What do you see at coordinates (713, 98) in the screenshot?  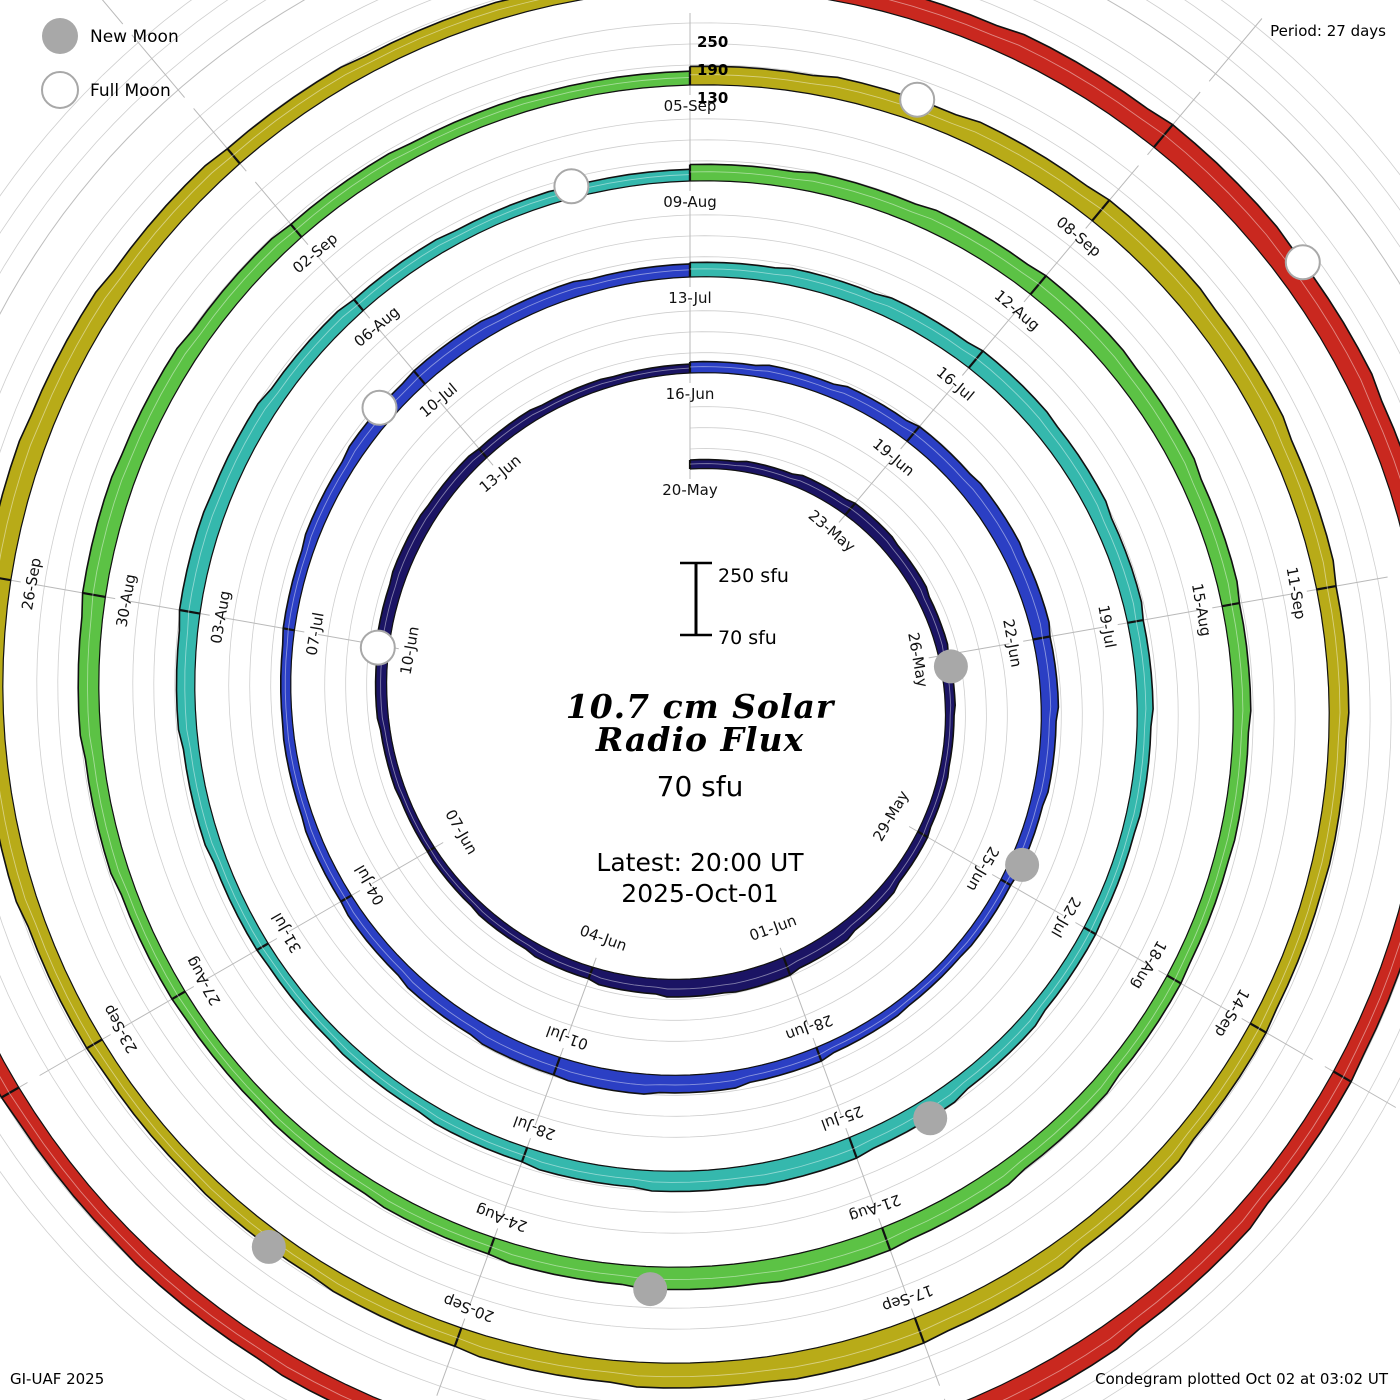 I see `radial-tick-130: 130` at bounding box center [713, 98].